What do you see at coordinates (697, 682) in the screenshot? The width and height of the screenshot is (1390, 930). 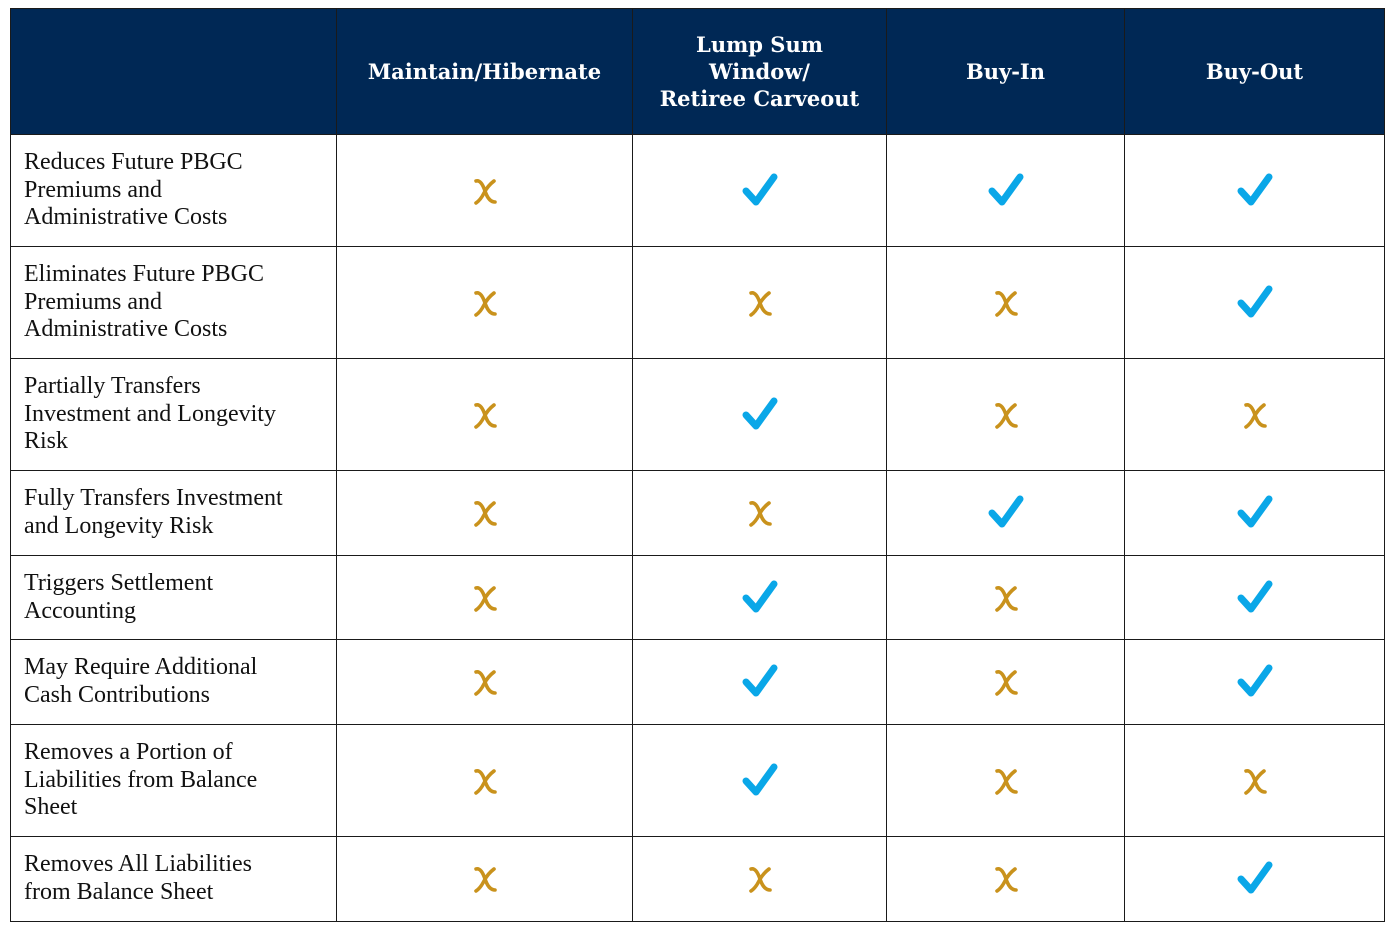 I see `table-row: May Require Additional Cash Contributions` at bounding box center [697, 682].